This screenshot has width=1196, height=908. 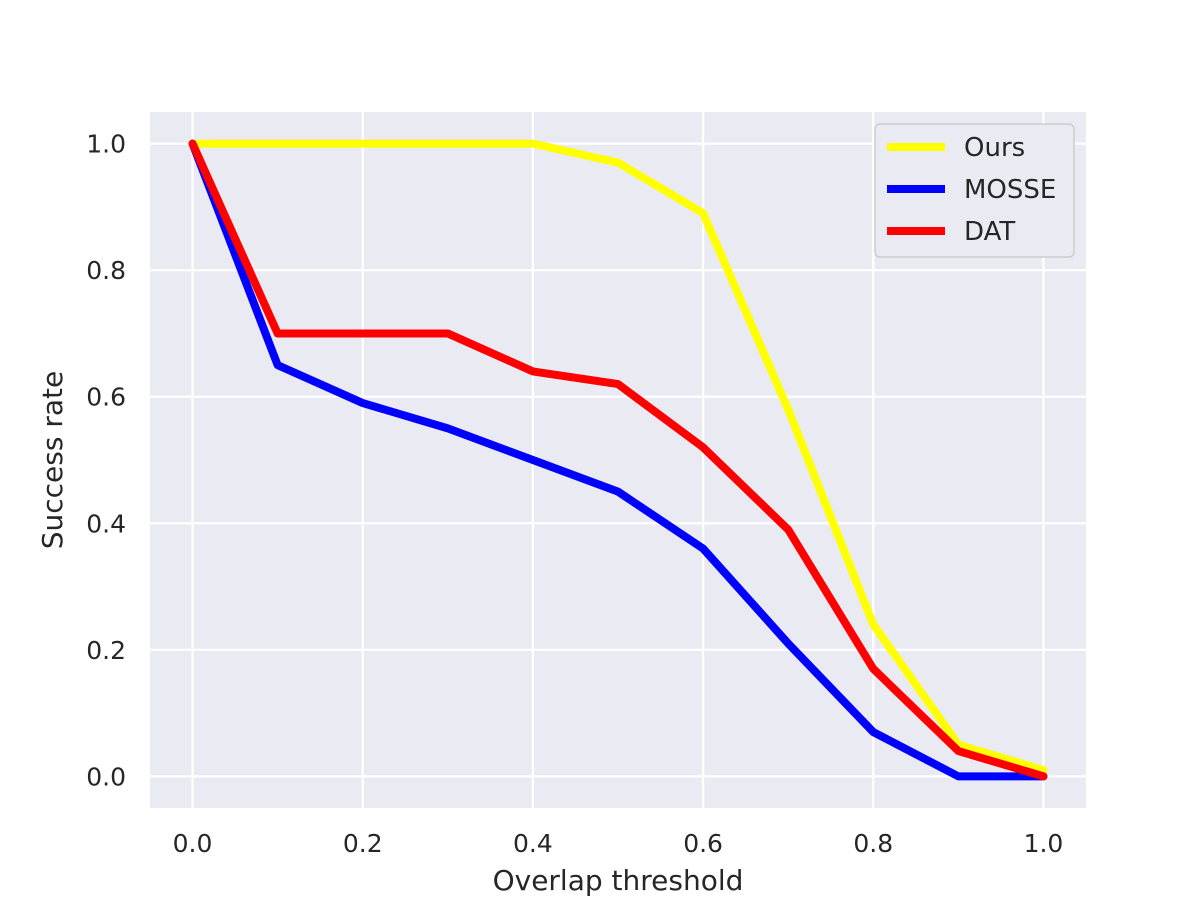 What do you see at coordinates (873, 843) in the screenshot?
I see `x-tick-label: 0.8` at bounding box center [873, 843].